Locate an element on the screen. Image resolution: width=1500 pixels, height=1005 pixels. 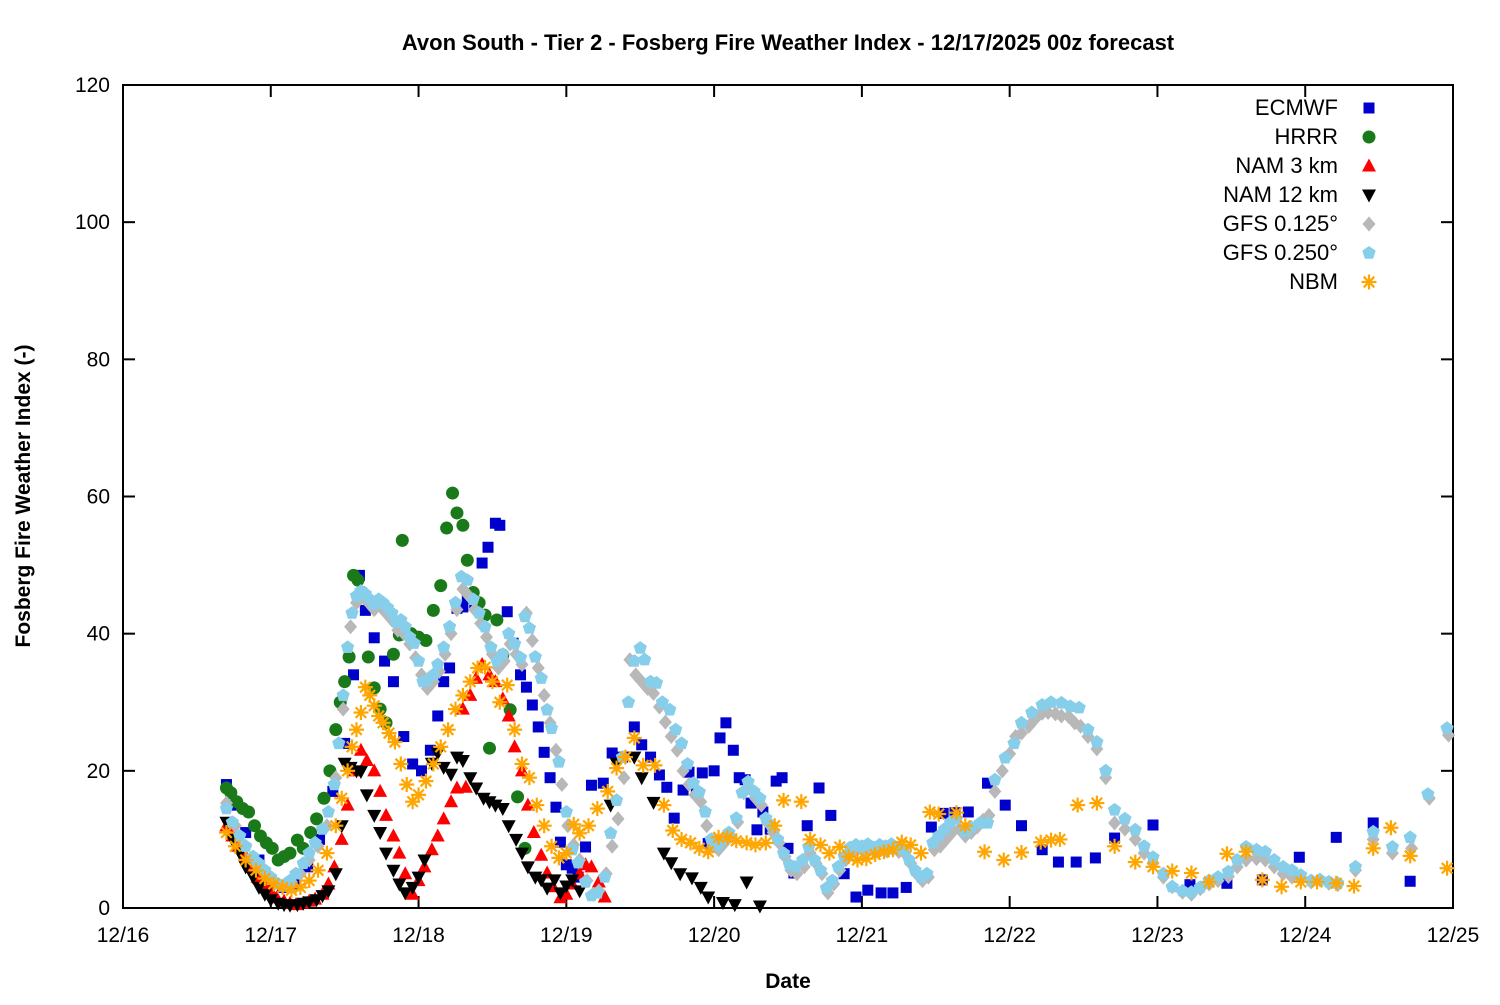
legend-item-gfs-0-250-: GFS 0.250° is located at coordinates (1299, 252).